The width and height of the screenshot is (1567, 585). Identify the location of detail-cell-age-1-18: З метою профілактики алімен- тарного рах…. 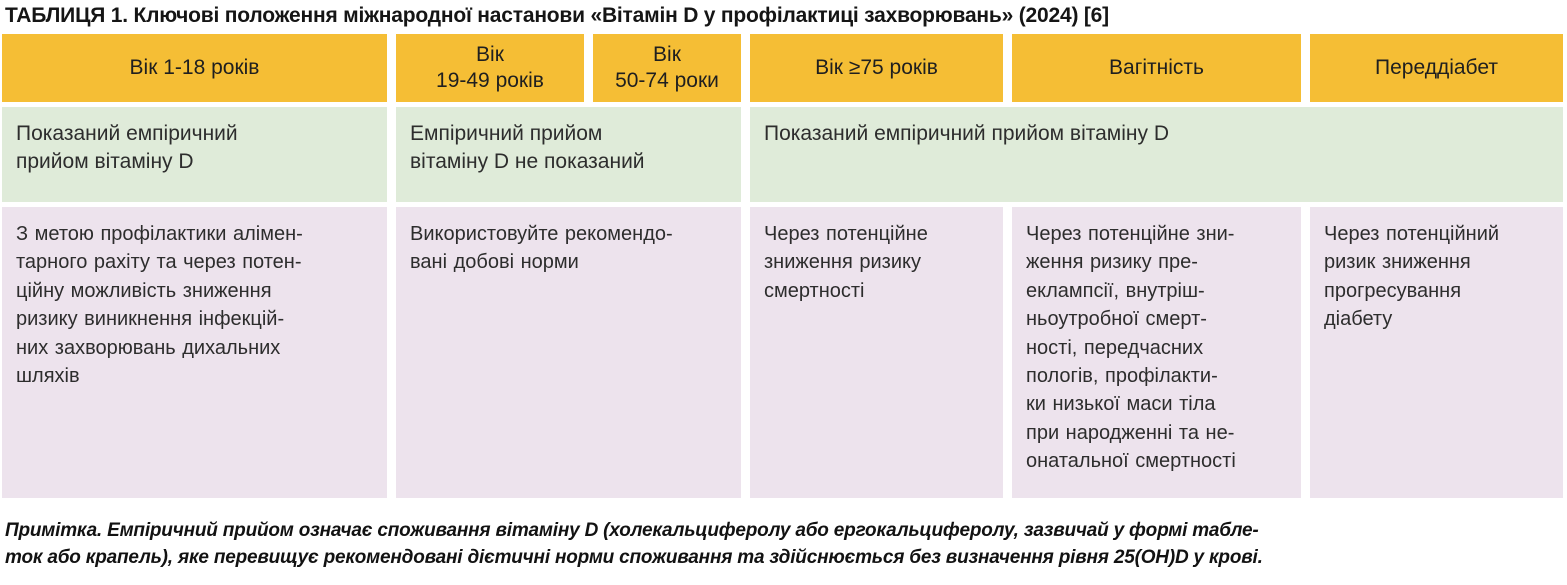
(194, 352).